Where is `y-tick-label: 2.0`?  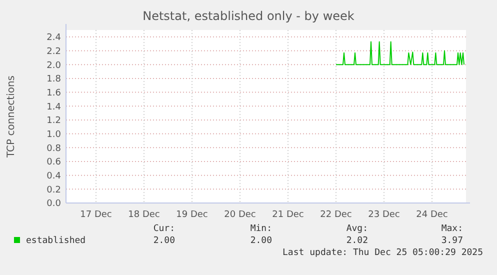
y-tick-label: 2.0 is located at coordinates (54, 65).